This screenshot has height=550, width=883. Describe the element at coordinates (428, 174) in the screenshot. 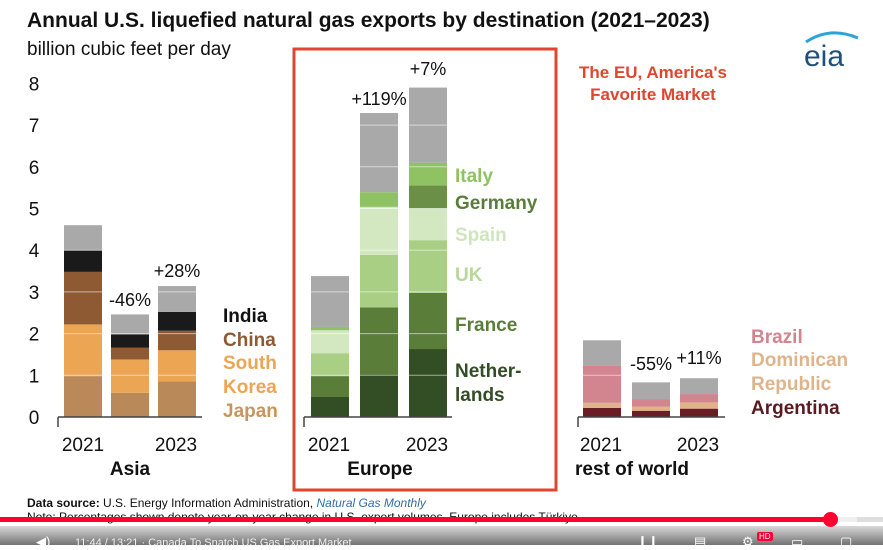

I see `bar-segment-italy-2023` at that location.